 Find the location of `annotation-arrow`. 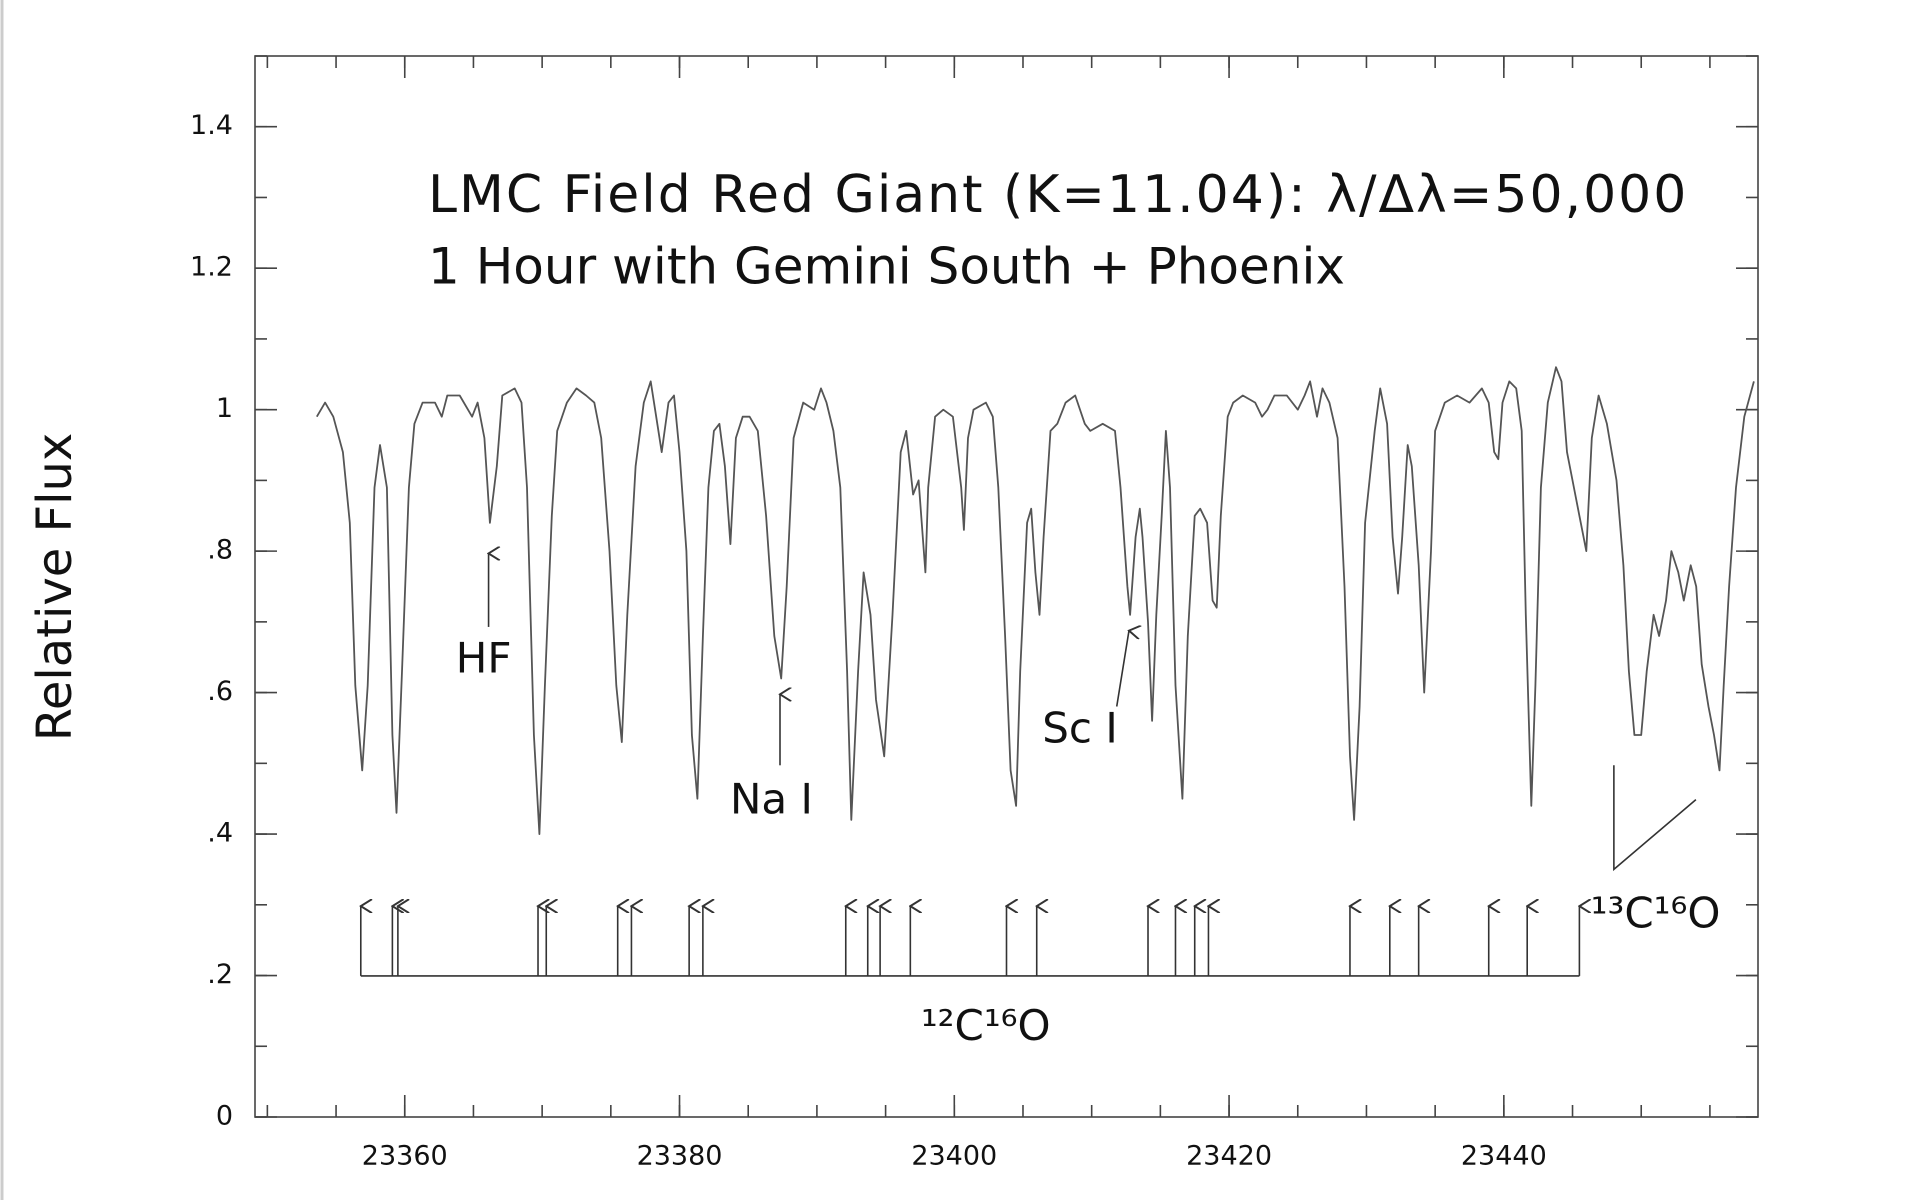

annotation-arrow is located at coordinates (1122, 669).